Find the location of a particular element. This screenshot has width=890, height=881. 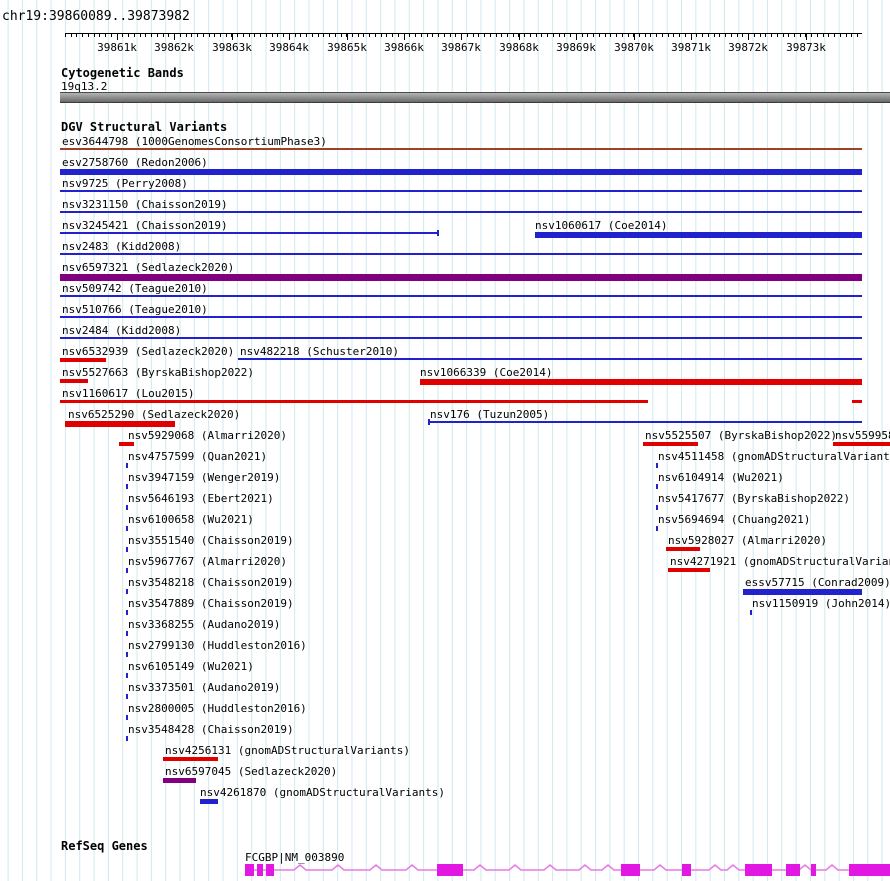

variant-label: nsv1060617 (Coe2014) is located at coordinates (601, 225).